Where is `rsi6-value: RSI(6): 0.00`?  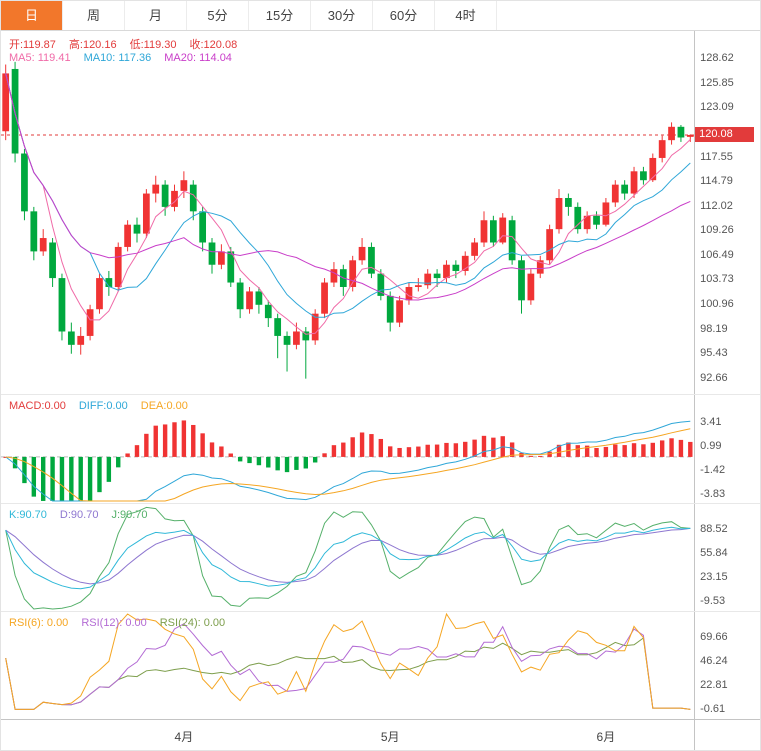 rsi6-value: RSI(6): 0.00 is located at coordinates (39, 623).